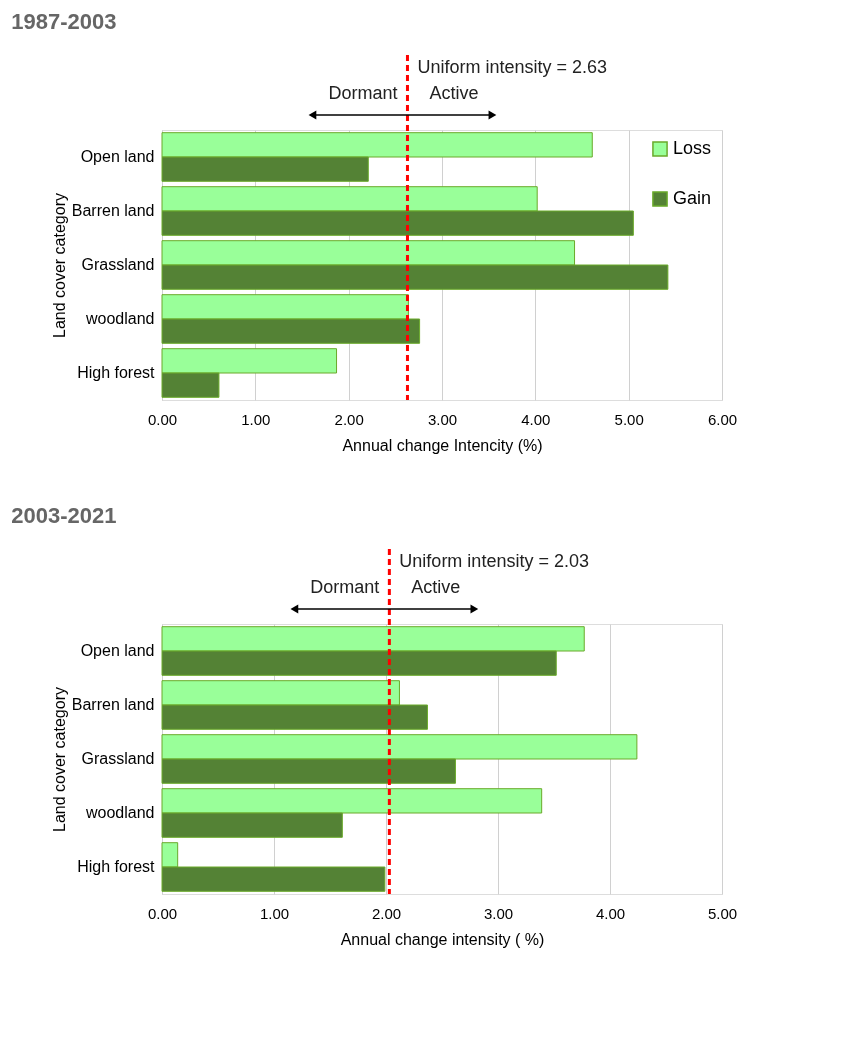 Image resolution: width=848 pixels, height=1047 pixels. Describe the element at coordinates (692, 148) in the screenshot. I see `legend-label: Loss` at that location.